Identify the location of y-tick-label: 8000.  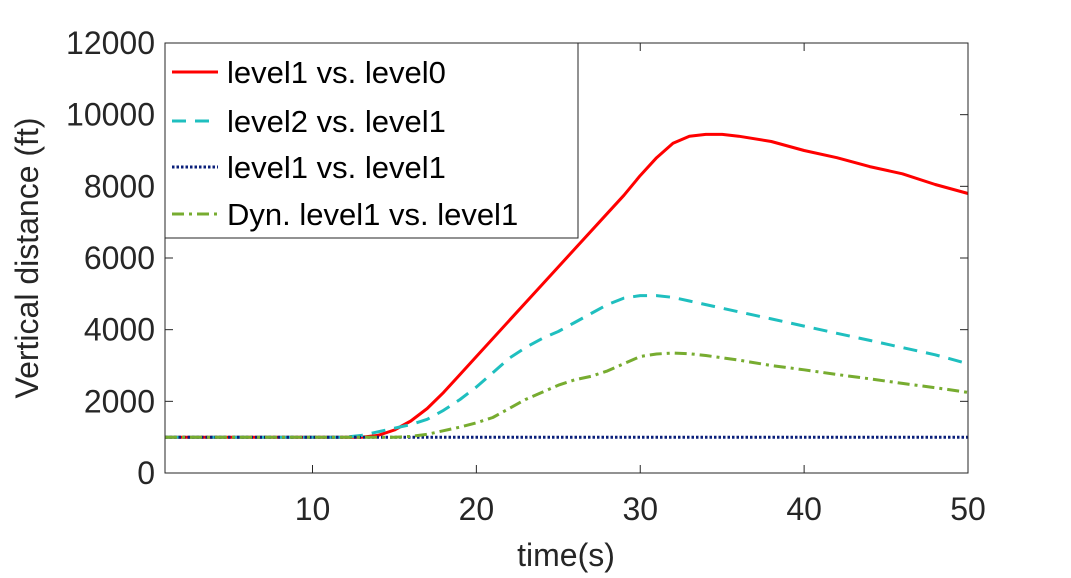
(119, 186).